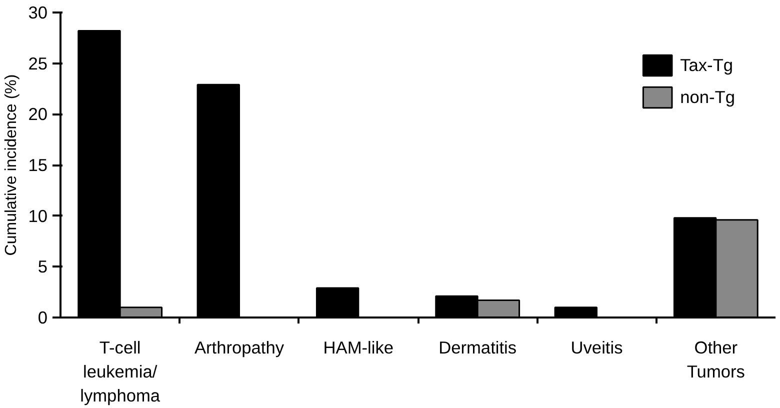  I want to click on x-tick-label: Arthropathy, so click(239, 348).